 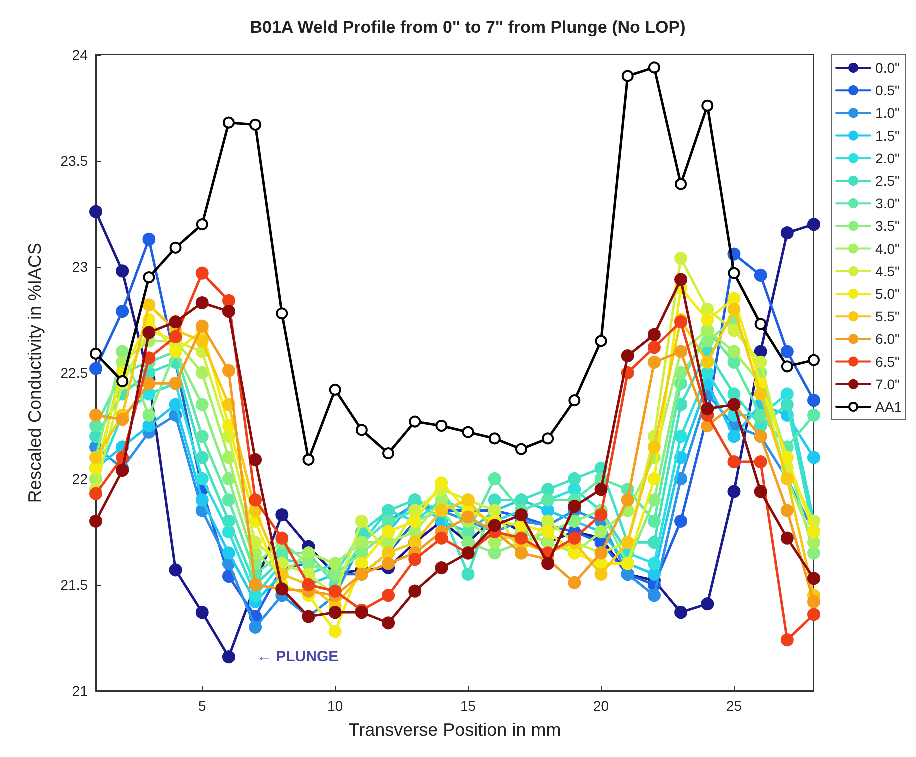 I want to click on x-tick-label: 25, so click(x=734, y=706).